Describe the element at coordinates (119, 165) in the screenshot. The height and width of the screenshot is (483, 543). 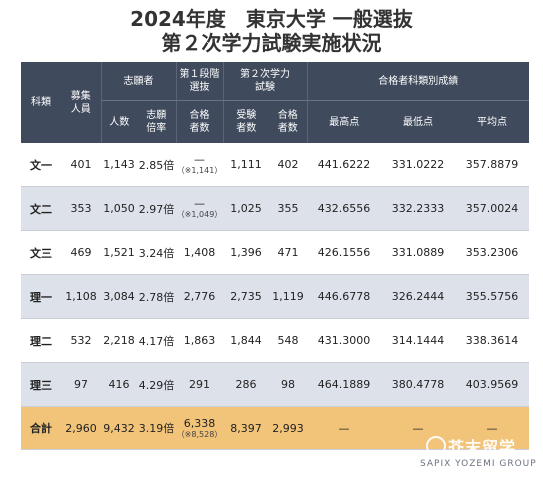
I see `cell-applicants: 1,143` at that location.